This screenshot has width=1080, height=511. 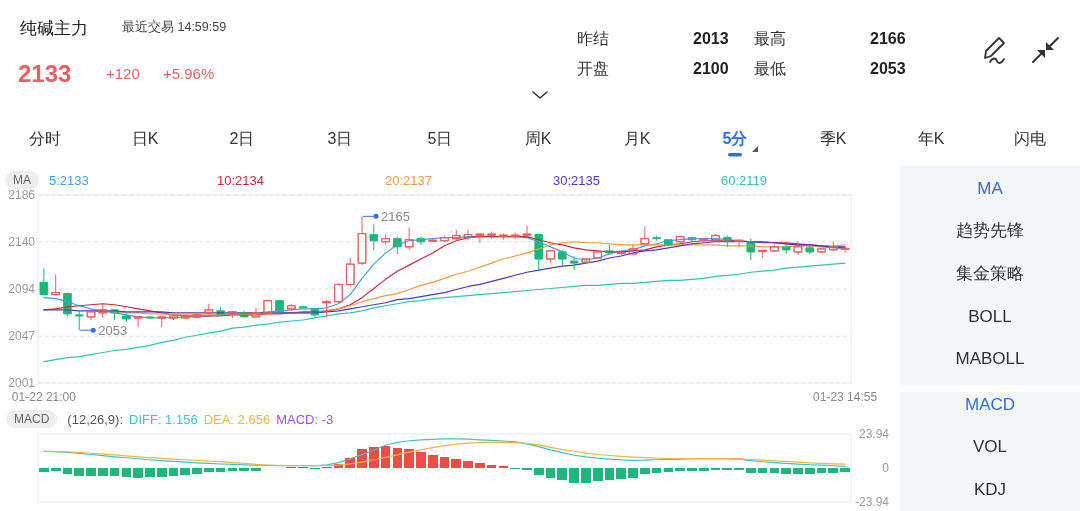 What do you see at coordinates (990, 446) in the screenshot?
I see `text: VOL` at bounding box center [990, 446].